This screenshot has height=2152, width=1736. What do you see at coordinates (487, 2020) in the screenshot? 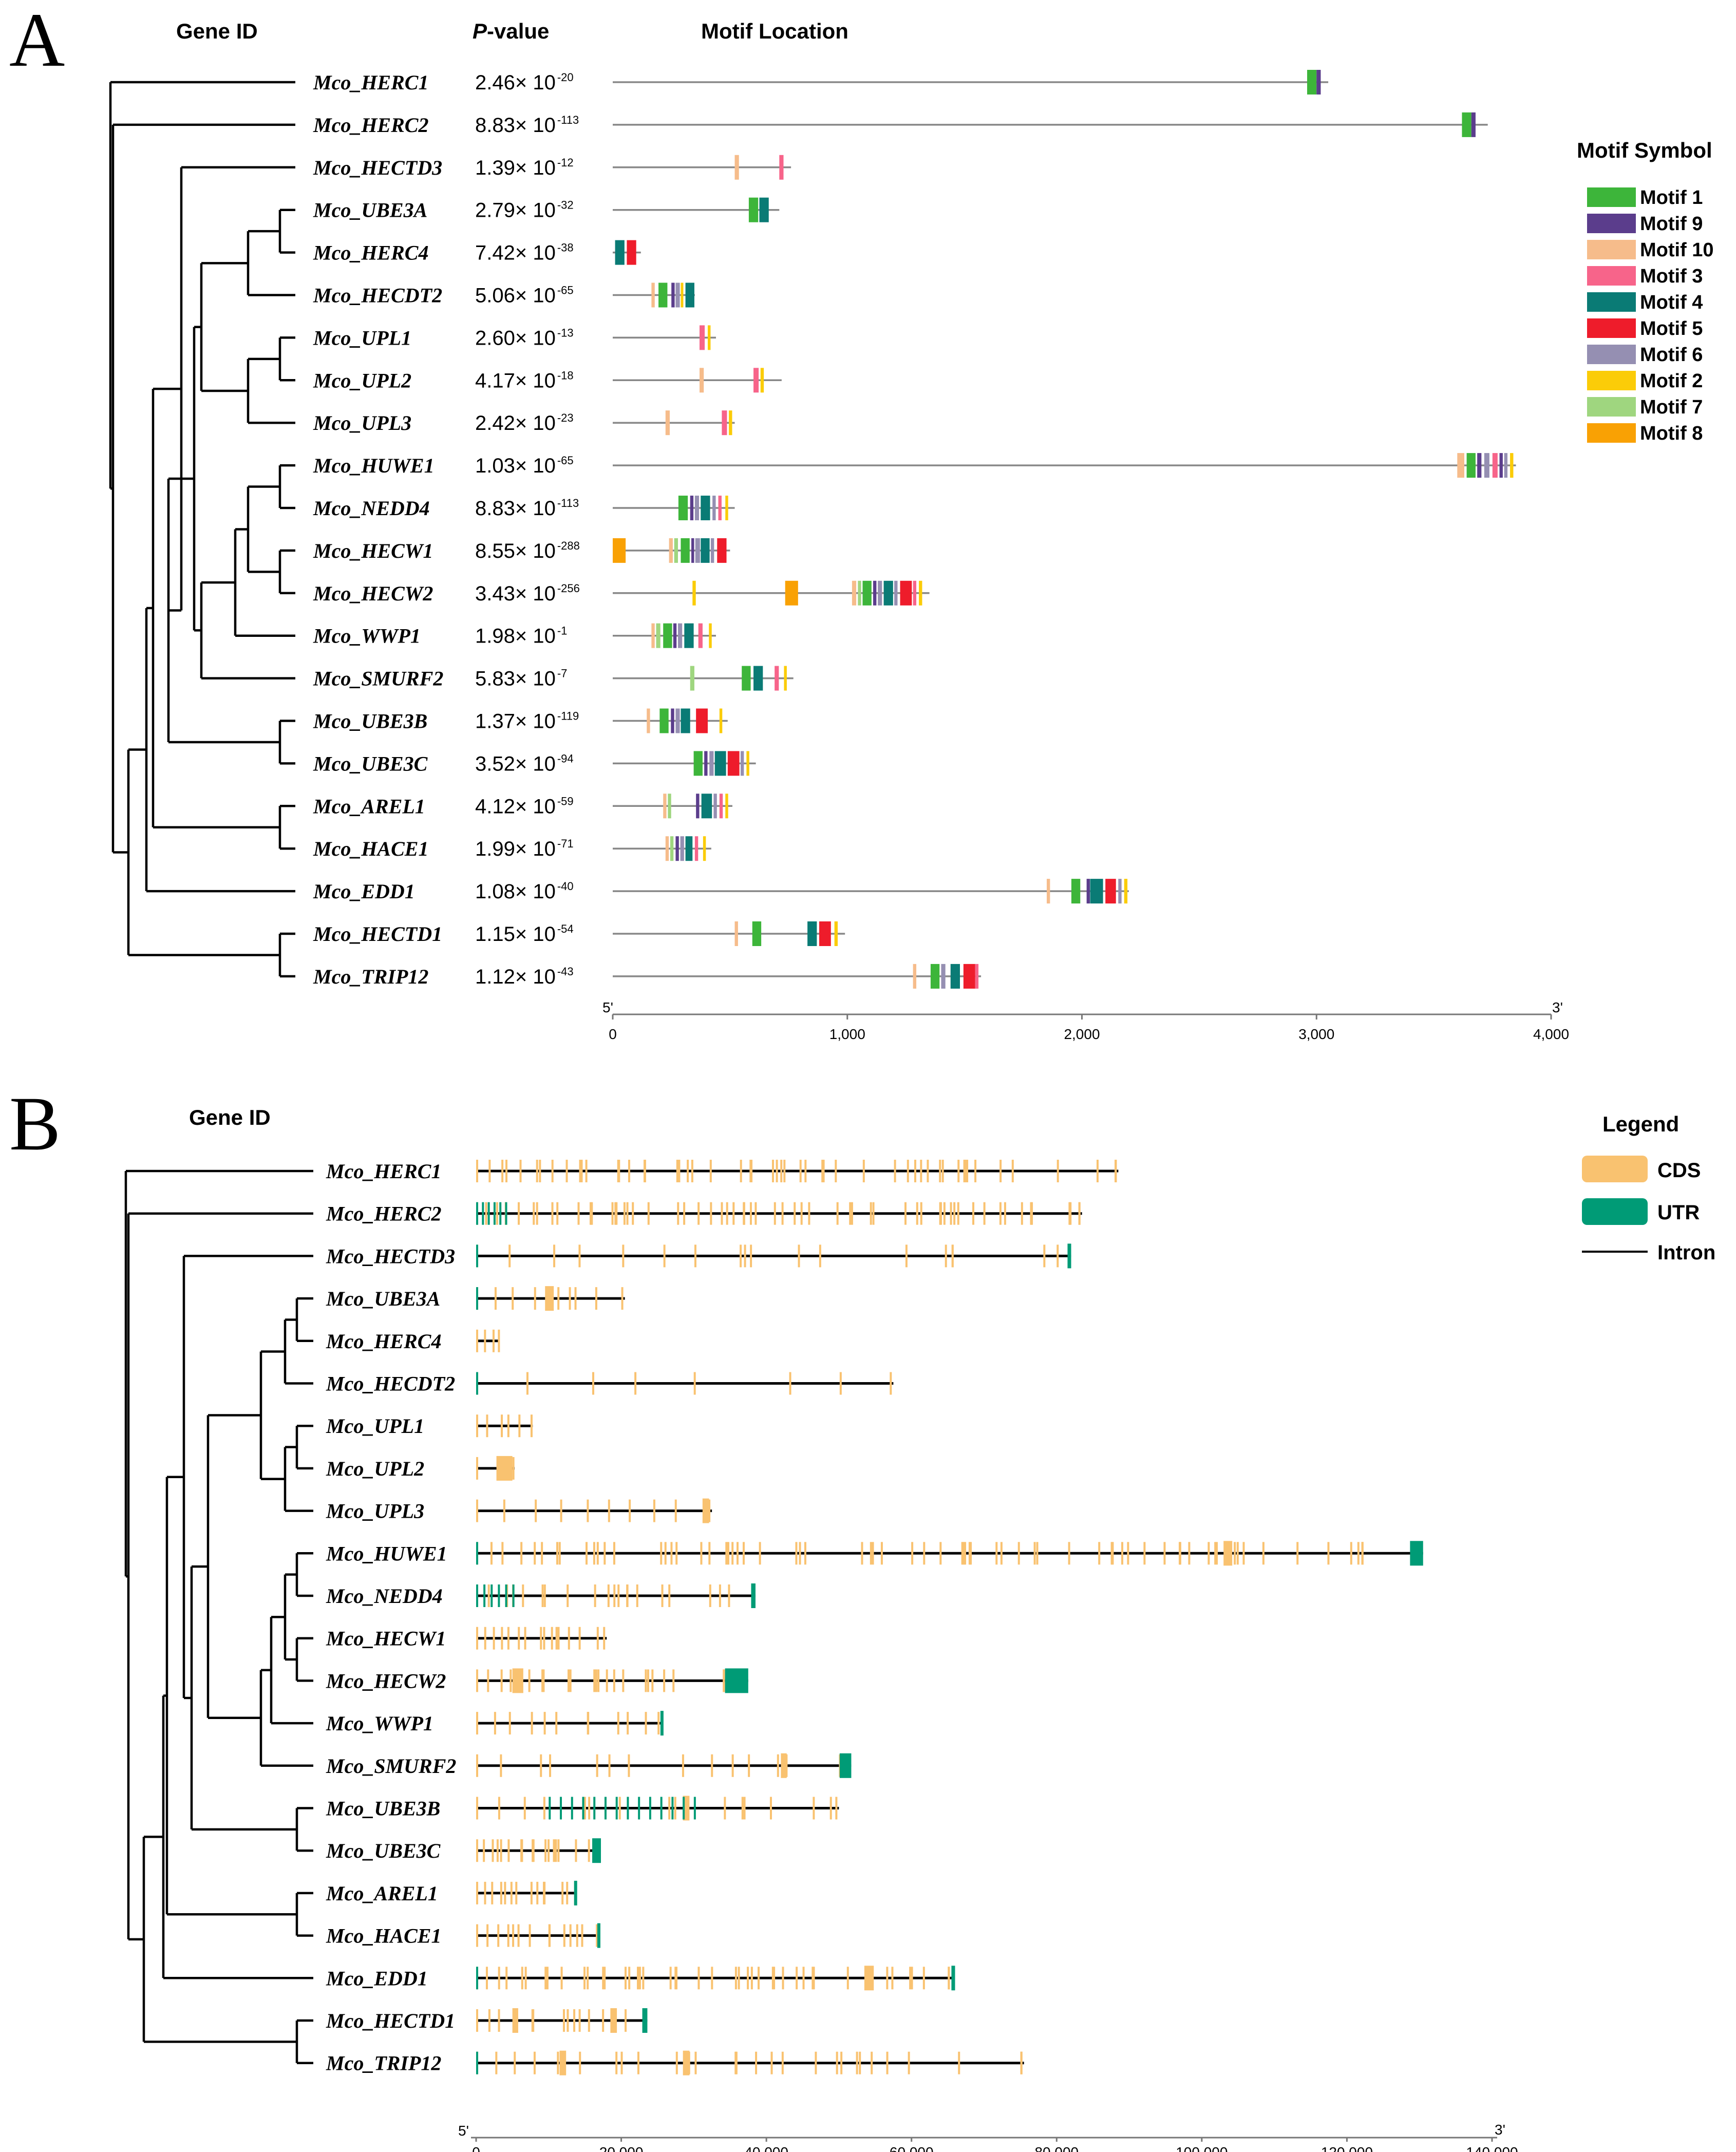
I see `gene-structure-row-mco-hectd1: Mco_HECTD1` at bounding box center [487, 2020].